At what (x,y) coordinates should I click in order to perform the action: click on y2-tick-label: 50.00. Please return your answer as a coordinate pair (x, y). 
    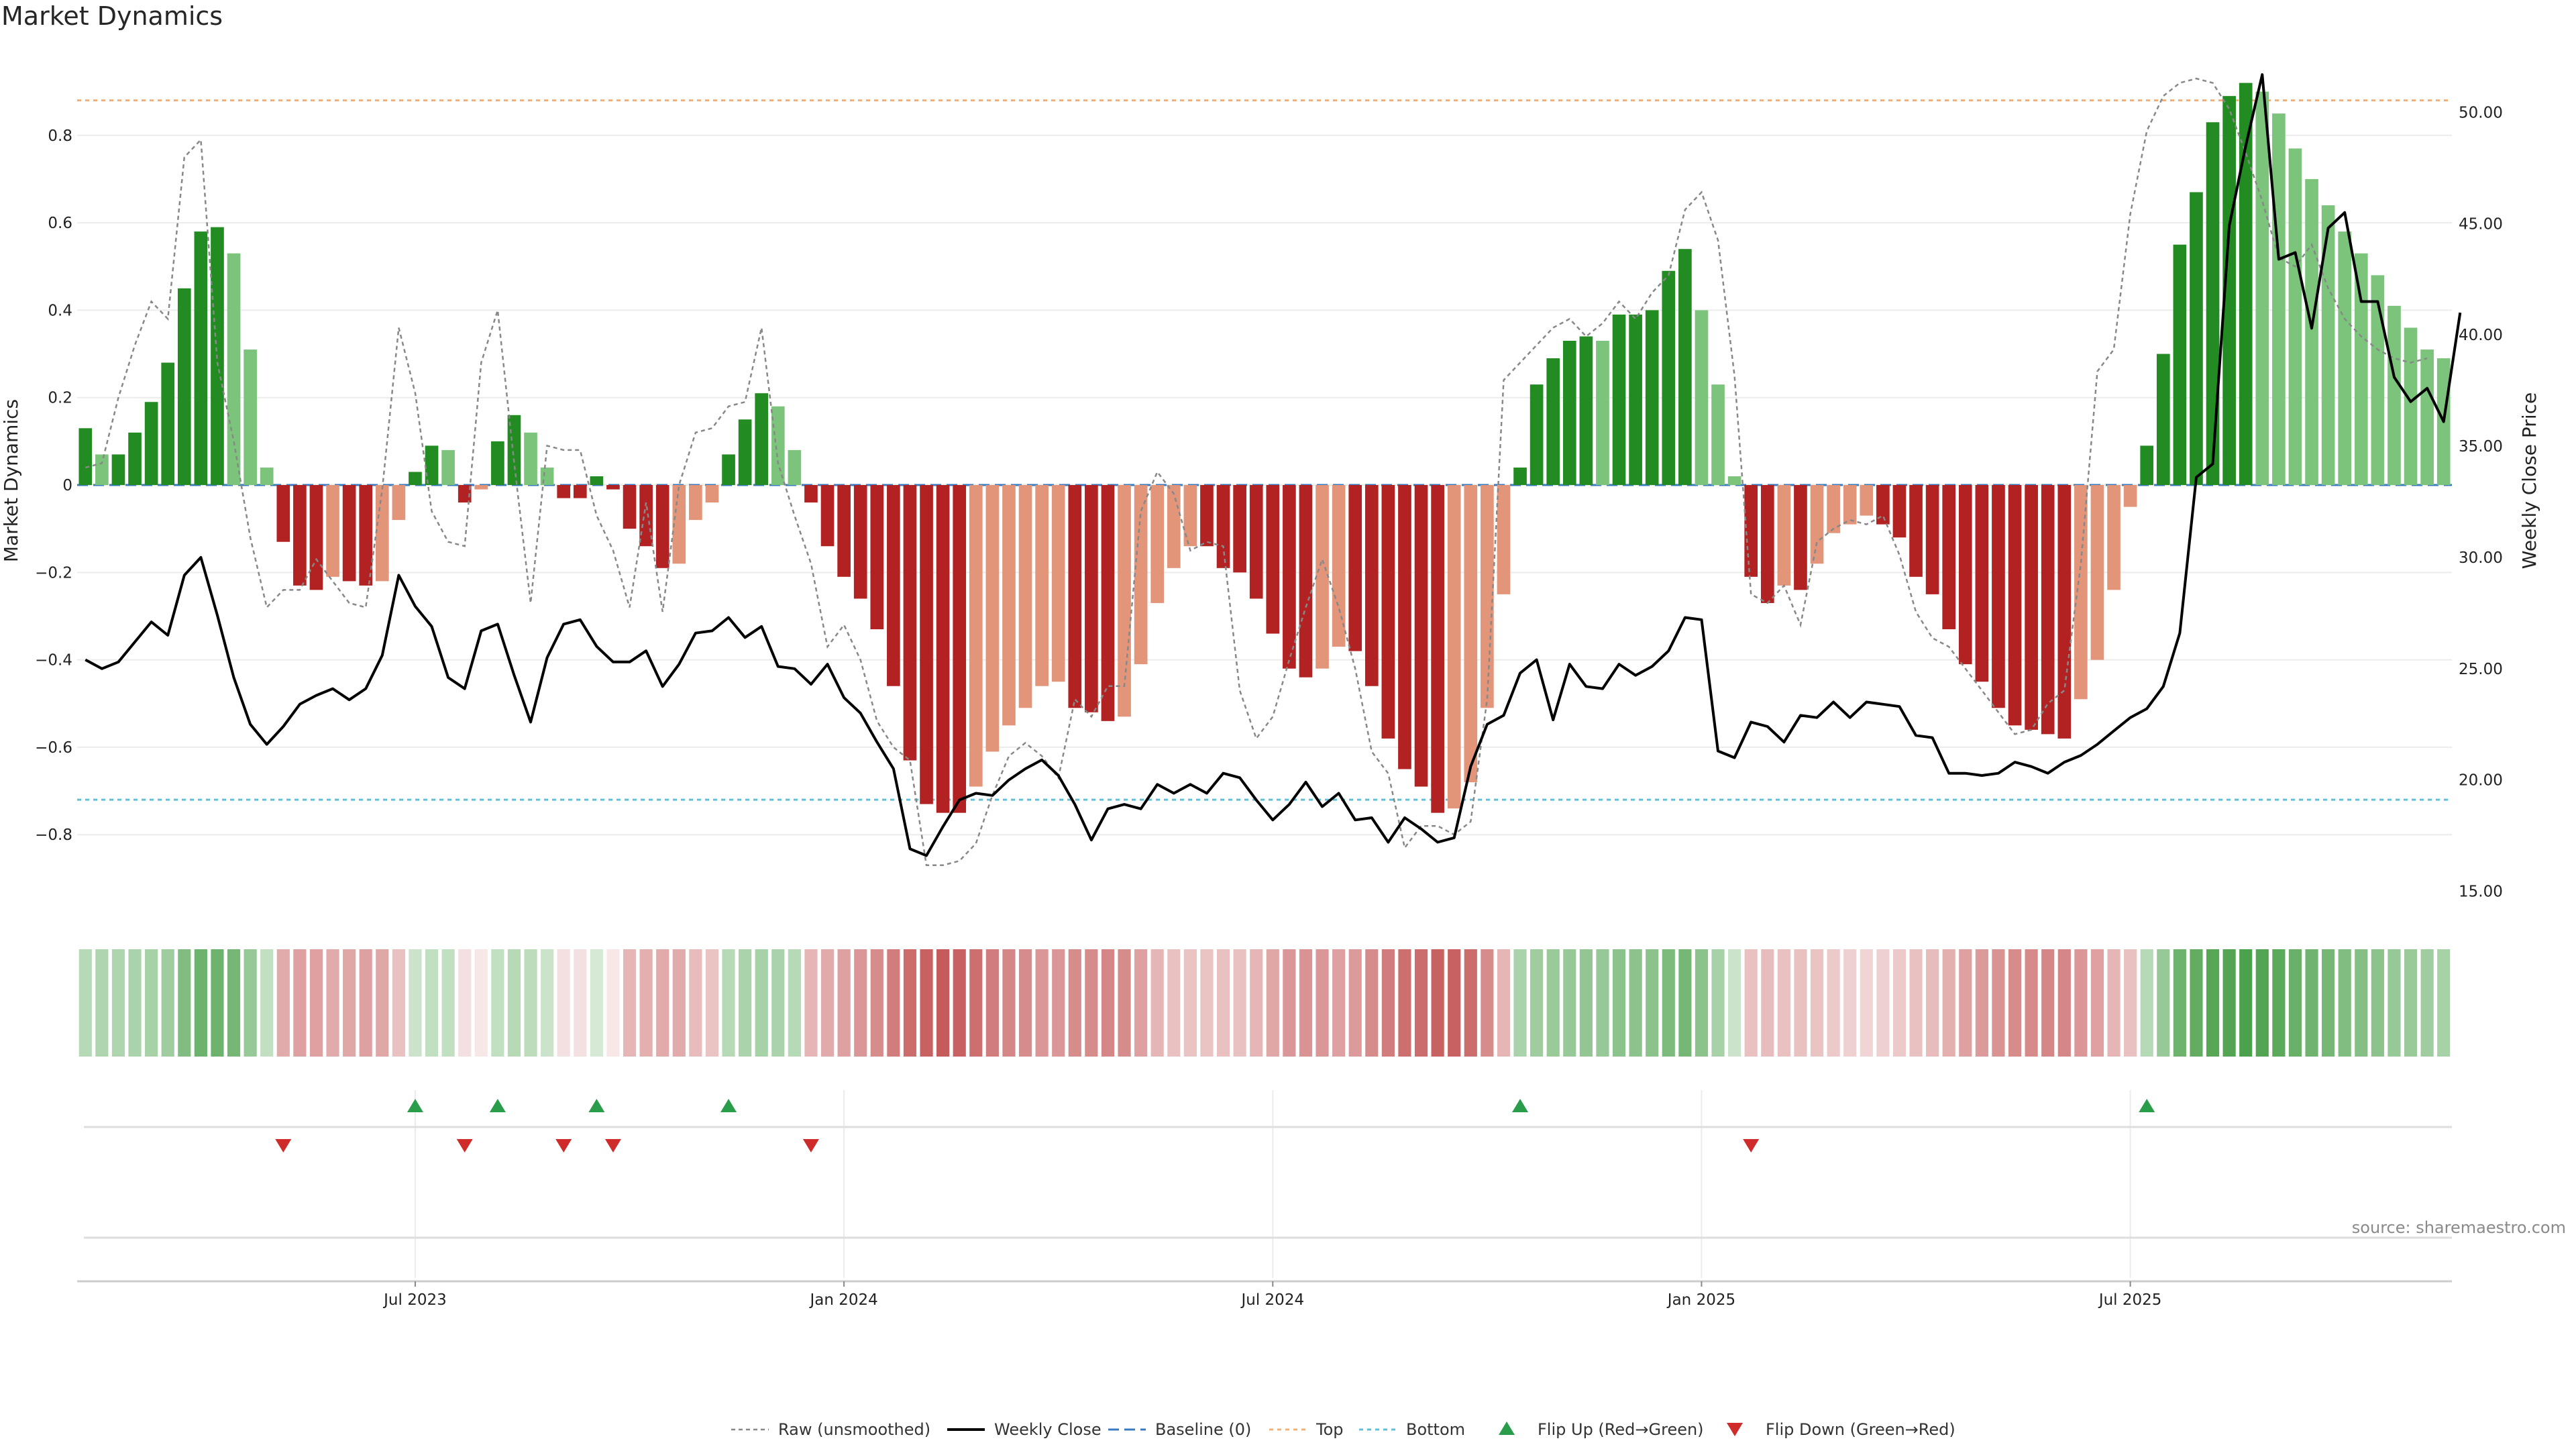
    Looking at the image, I should click on (2481, 113).